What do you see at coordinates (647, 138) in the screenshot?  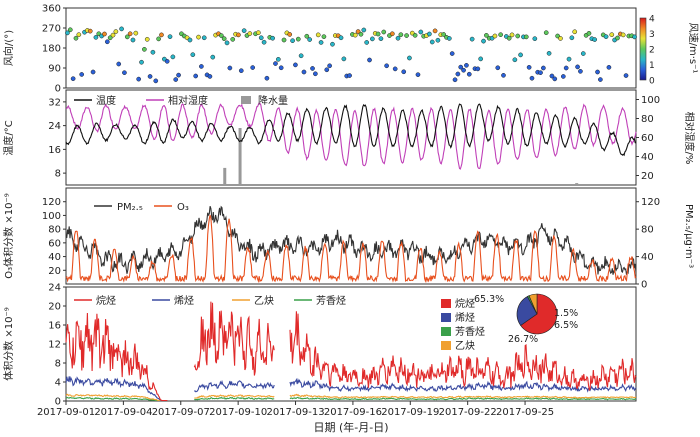 I see `rh-ytick-label: 60` at bounding box center [647, 138].